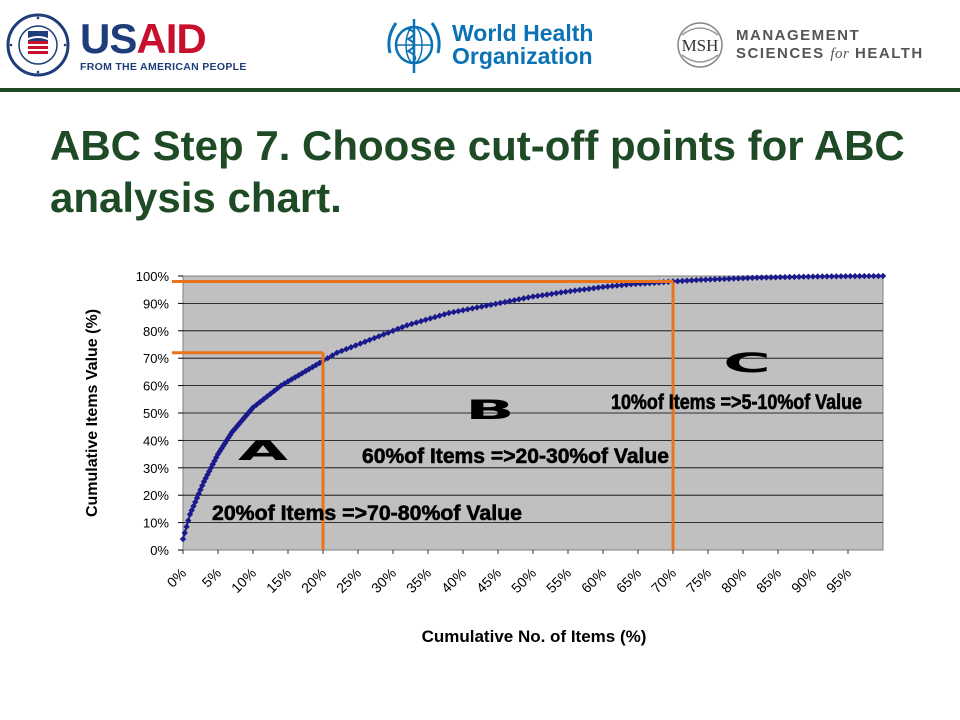 Image resolution: width=960 pixels, height=720 pixels. I want to click on region-a-annotation: 20%of Items =>70-80%of Value, so click(367, 513).